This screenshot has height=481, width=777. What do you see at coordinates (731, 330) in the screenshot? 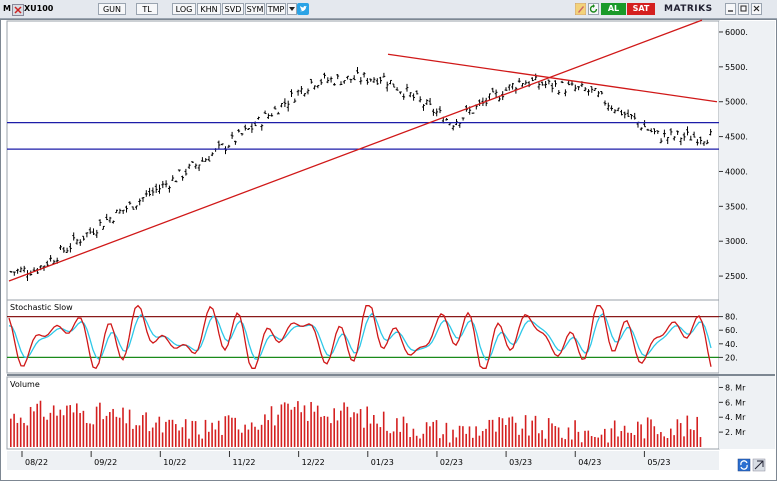
I see `oscillator-y-tick-label: 60.` at bounding box center [731, 330].